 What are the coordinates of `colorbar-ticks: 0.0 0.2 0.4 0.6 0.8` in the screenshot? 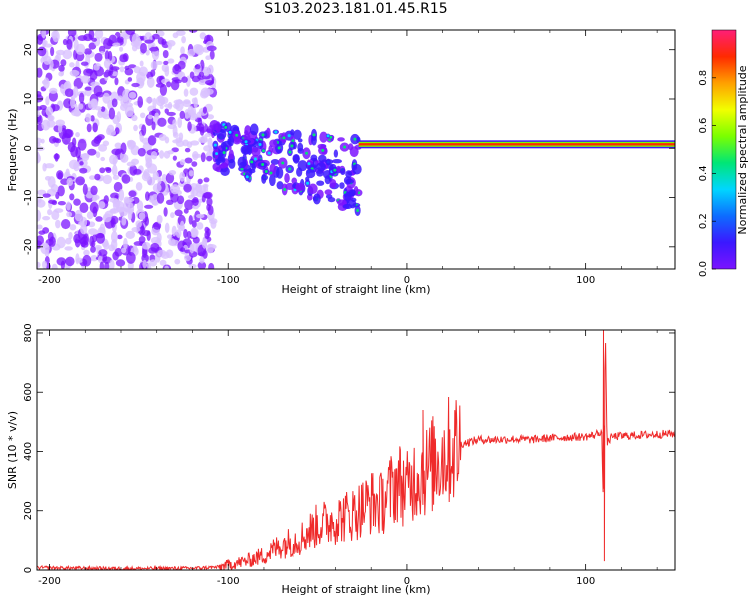 It's located at (707, 173).